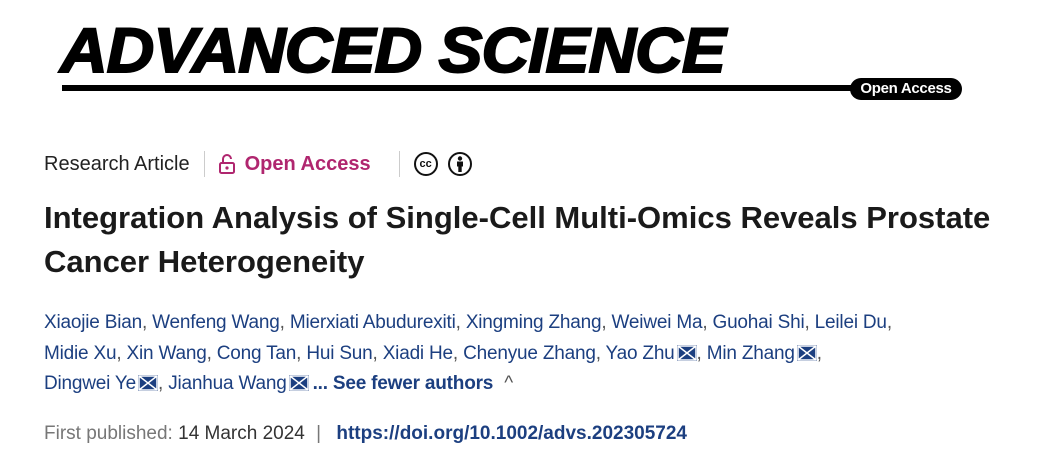  What do you see at coordinates (657, 322) in the screenshot?
I see `author-link: Weiwei Ma` at bounding box center [657, 322].